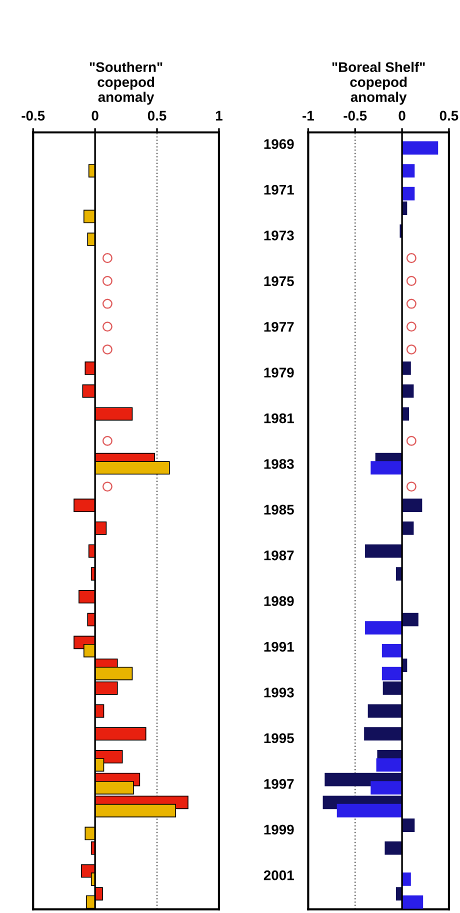 Image resolution: width=460 pixels, height=913 pixels. I want to click on y-tick-label: 1997, so click(279, 783).